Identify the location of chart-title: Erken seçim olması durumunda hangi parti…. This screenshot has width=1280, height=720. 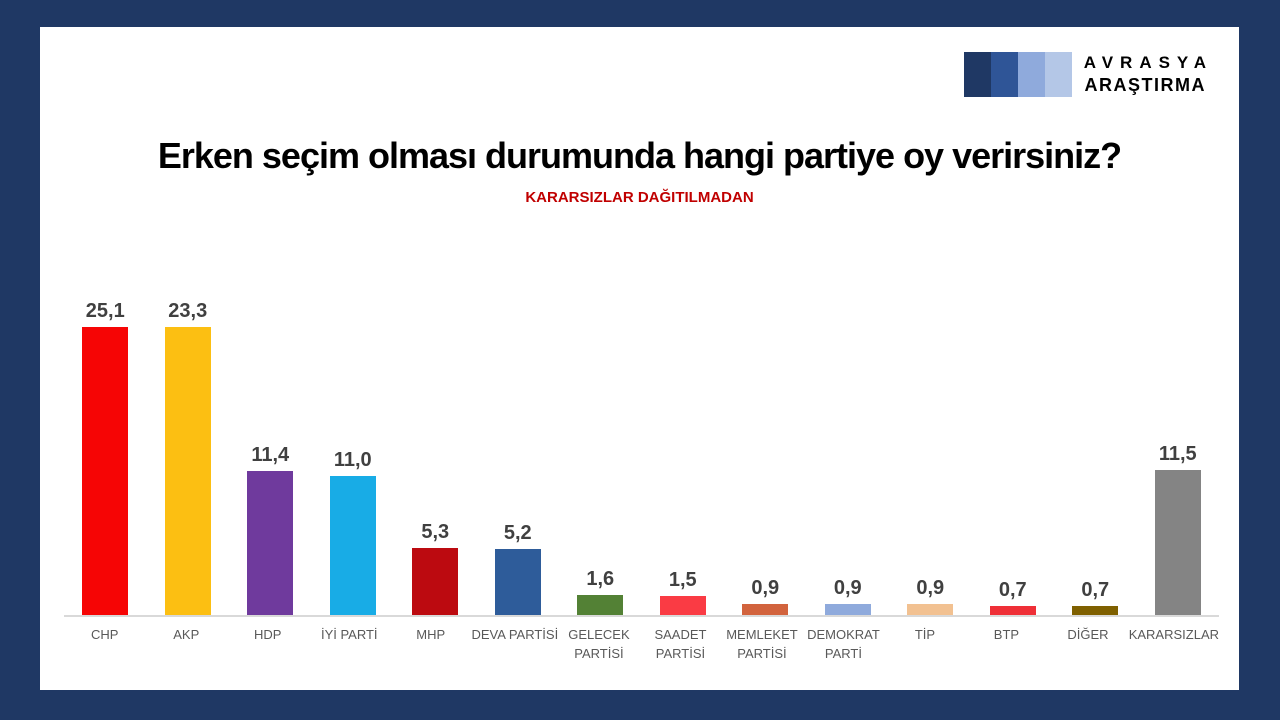
(639, 155).